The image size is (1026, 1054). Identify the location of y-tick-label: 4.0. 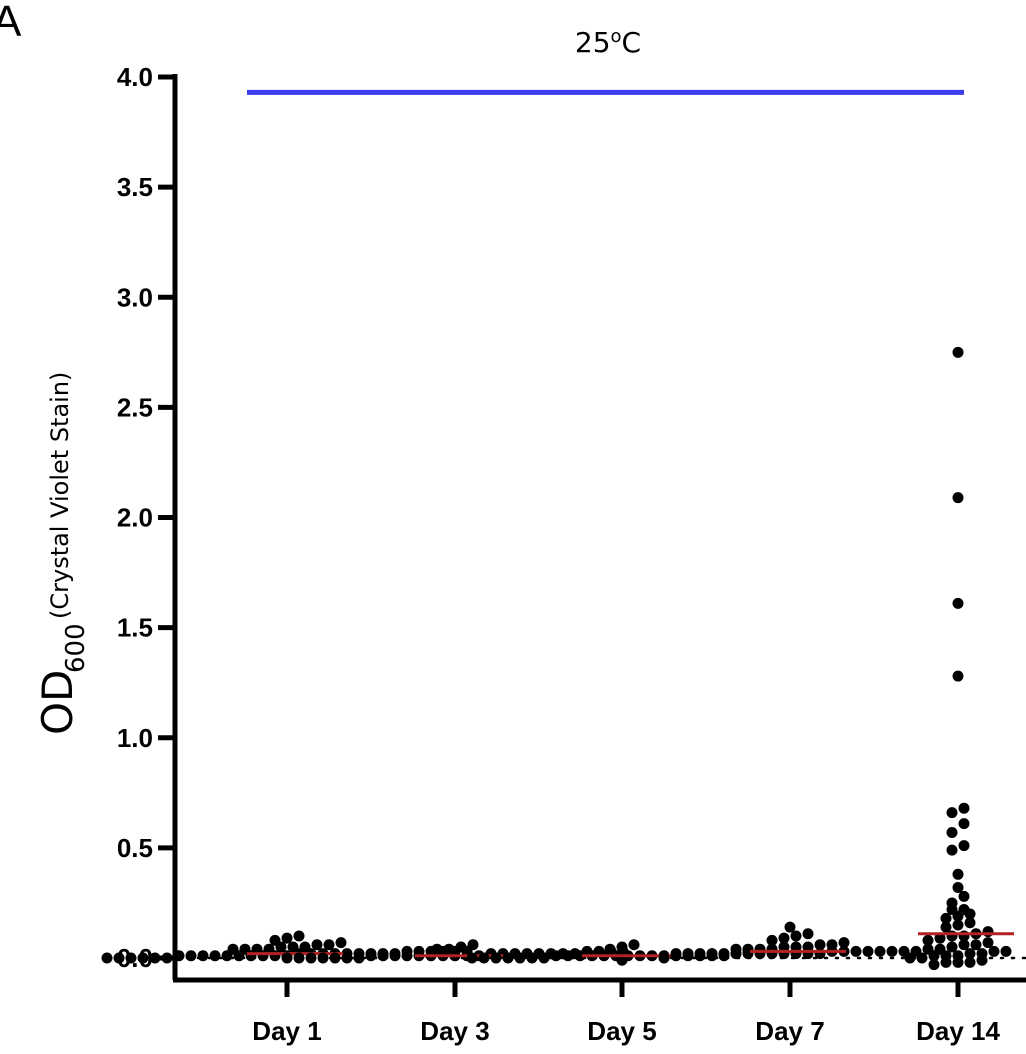
(135, 77).